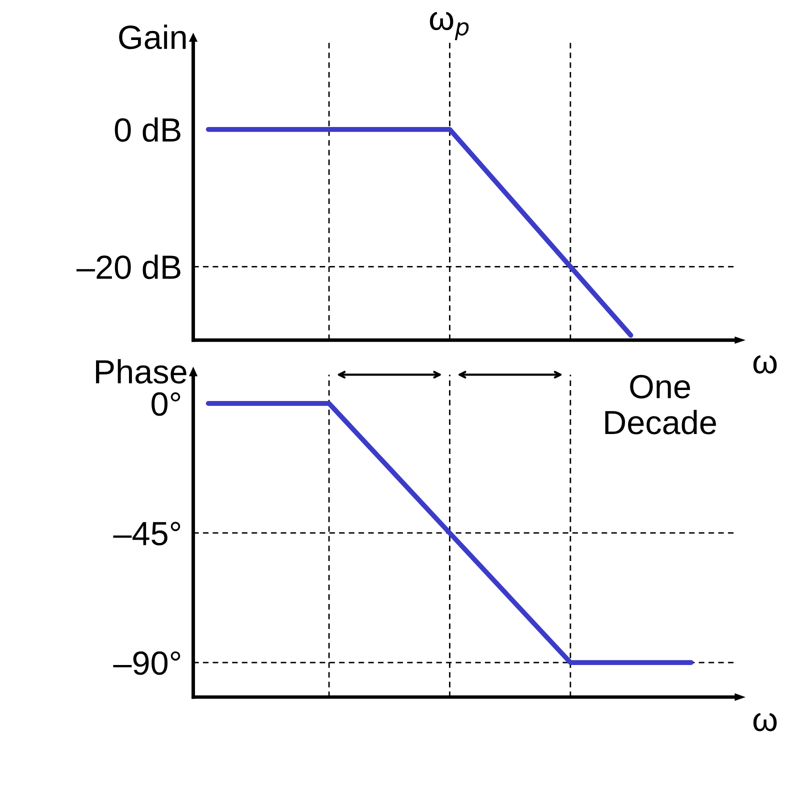 Image resolution: width=792 pixels, height=804 pixels. I want to click on line-series, so click(420, 232).